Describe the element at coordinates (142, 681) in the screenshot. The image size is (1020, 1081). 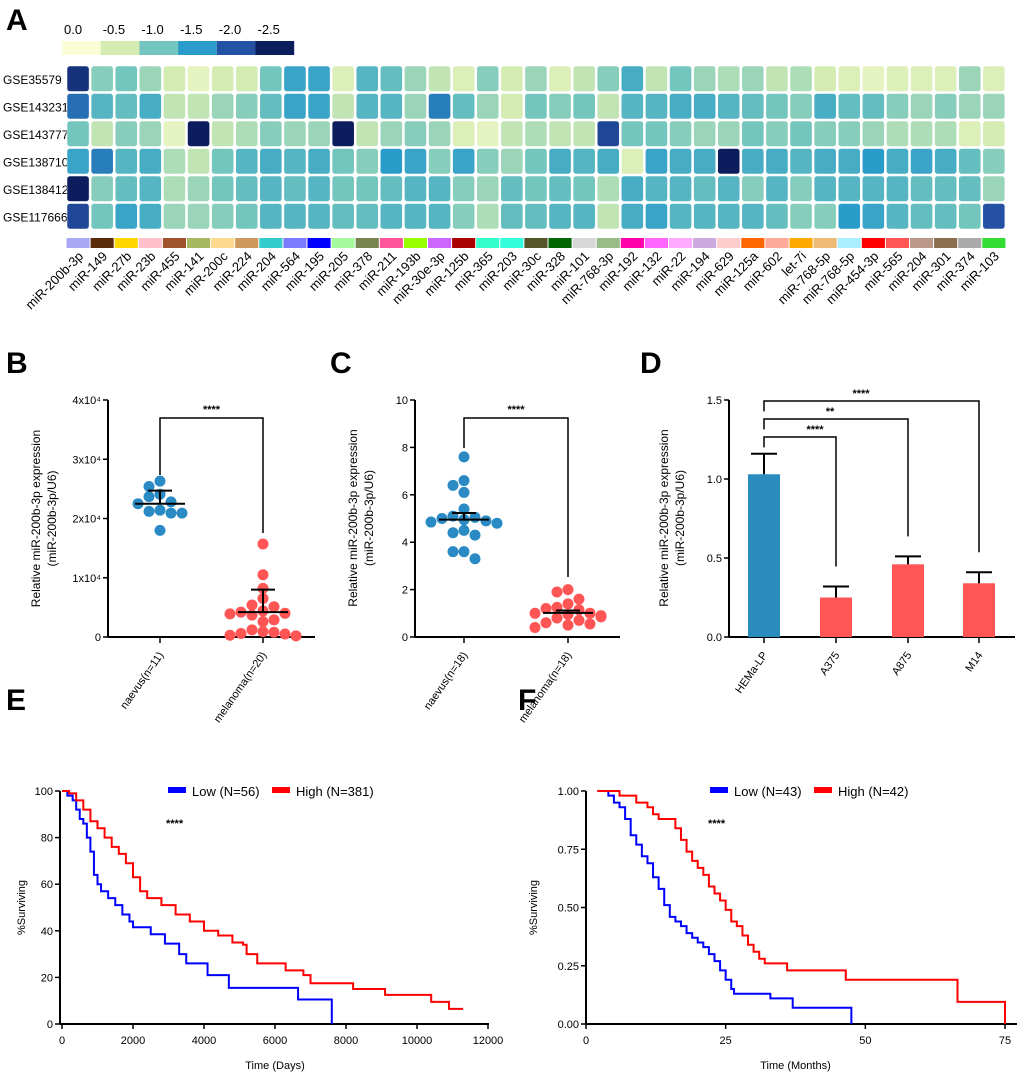
I see `x-tick-label: naevus(n=11)` at that location.